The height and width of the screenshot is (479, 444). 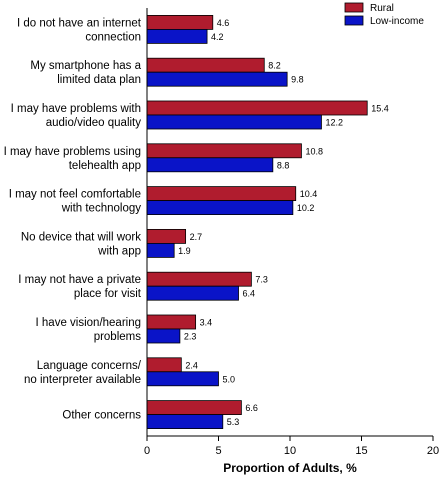 I want to click on category-label: place for visit, so click(x=108, y=294).